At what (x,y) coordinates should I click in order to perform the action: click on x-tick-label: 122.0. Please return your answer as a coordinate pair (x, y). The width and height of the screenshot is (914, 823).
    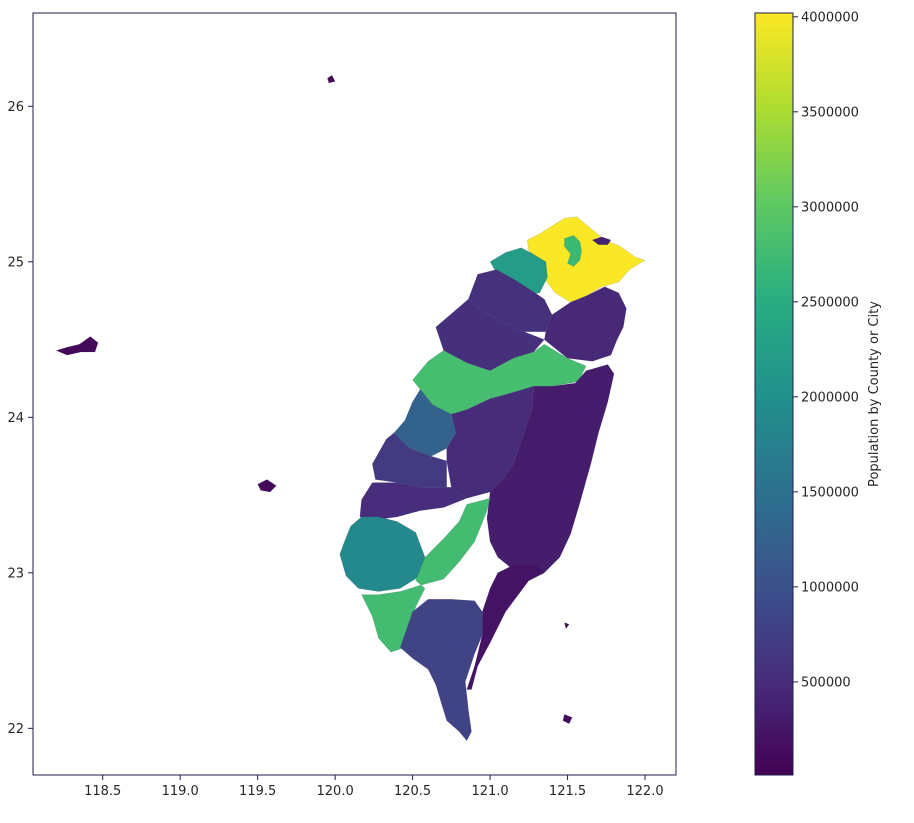
    Looking at the image, I should click on (644, 791).